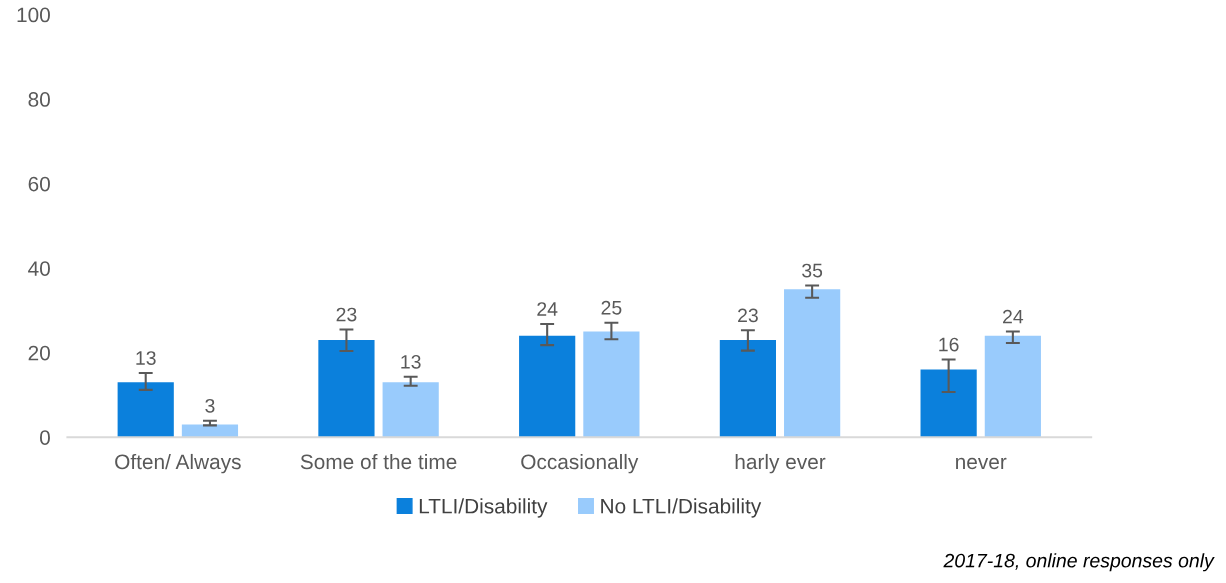 This screenshot has height=583, width=1226. I want to click on legend-label: LTLI/Disability, so click(483, 508).